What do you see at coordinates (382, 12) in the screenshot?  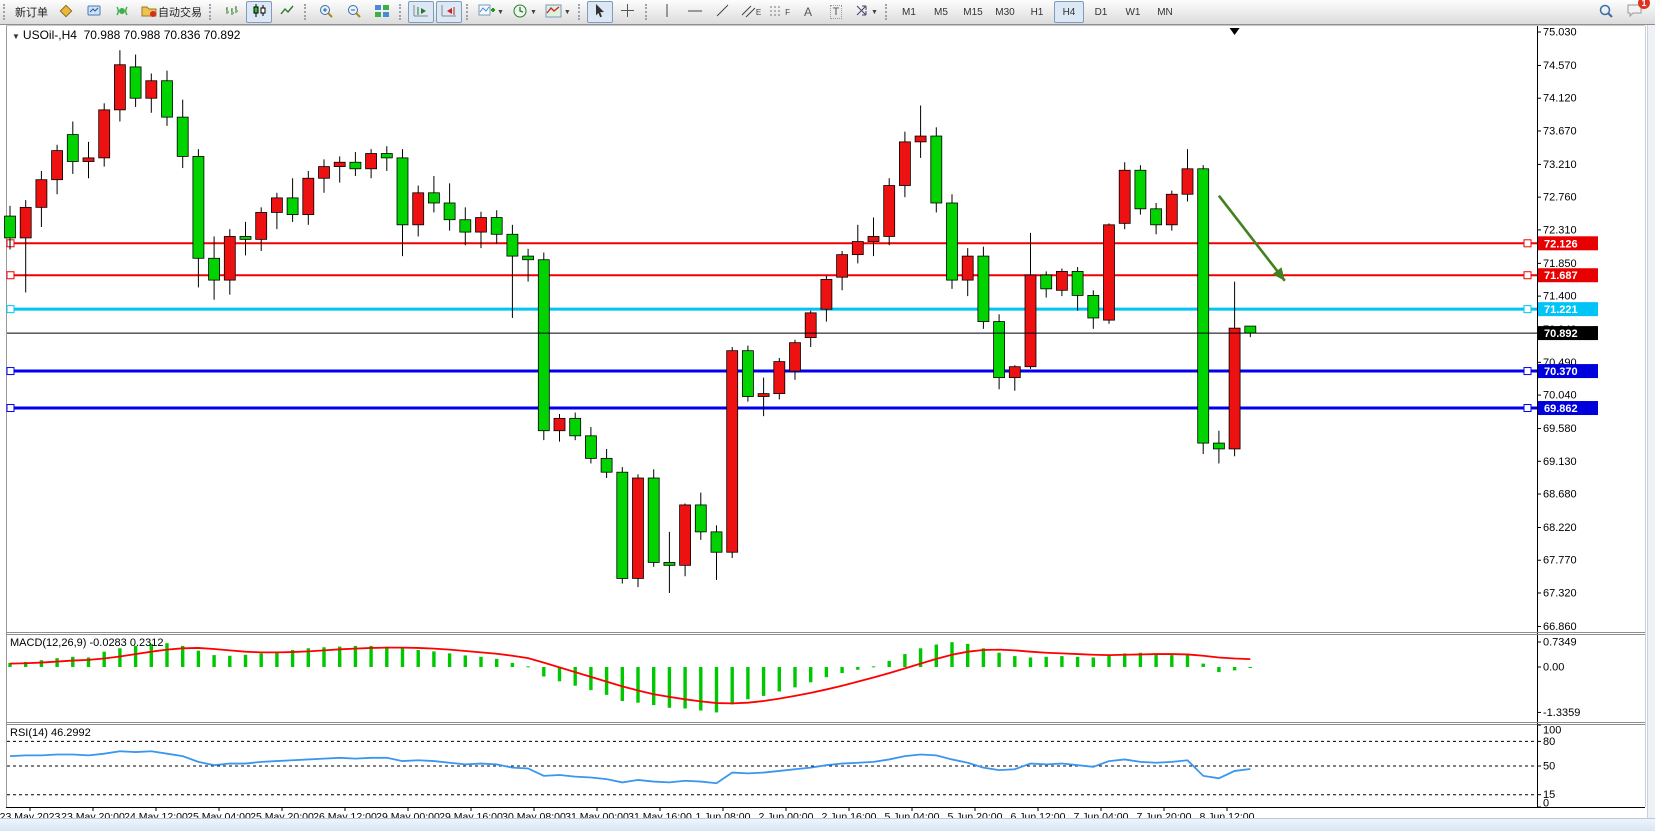 I see `tile-windows-button` at bounding box center [382, 12].